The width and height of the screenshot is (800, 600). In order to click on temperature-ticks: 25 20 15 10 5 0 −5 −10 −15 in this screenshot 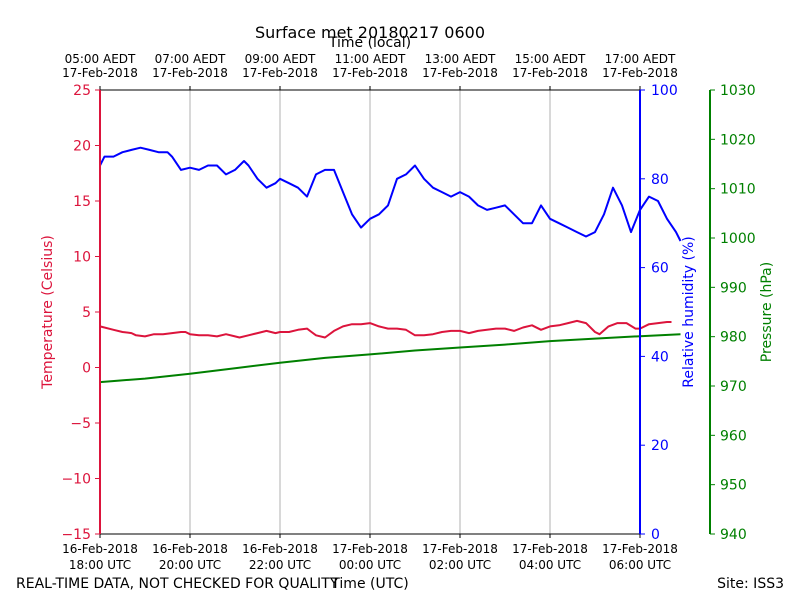, I will do `click(80, 313)`.